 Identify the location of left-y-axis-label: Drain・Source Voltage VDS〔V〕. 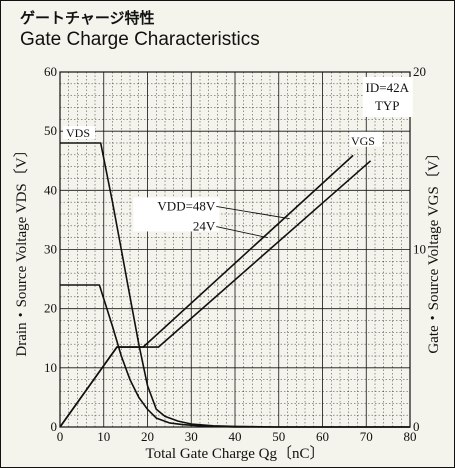
(21, 249).